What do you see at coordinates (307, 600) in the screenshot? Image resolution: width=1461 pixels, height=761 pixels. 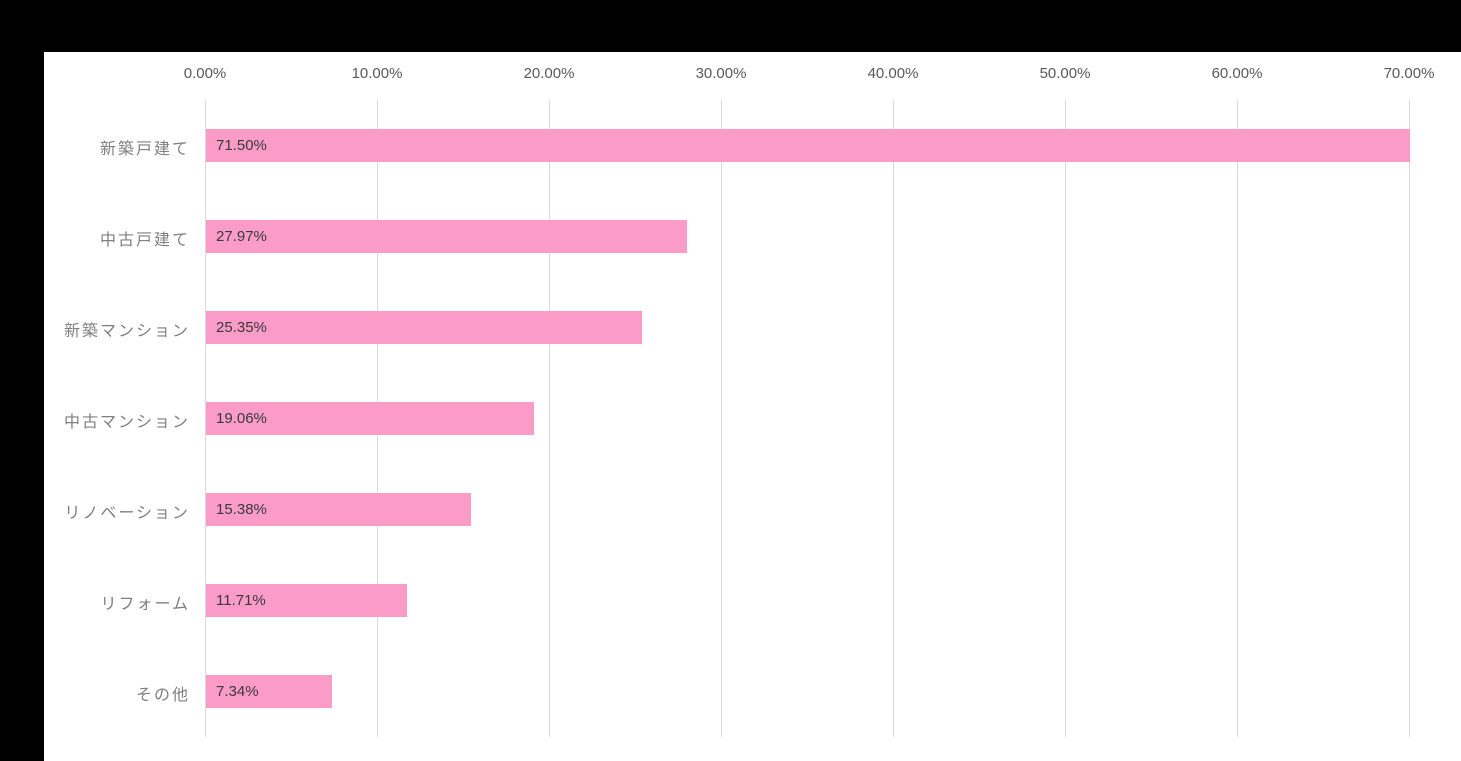 I see `bar: 11.71%` at bounding box center [307, 600].